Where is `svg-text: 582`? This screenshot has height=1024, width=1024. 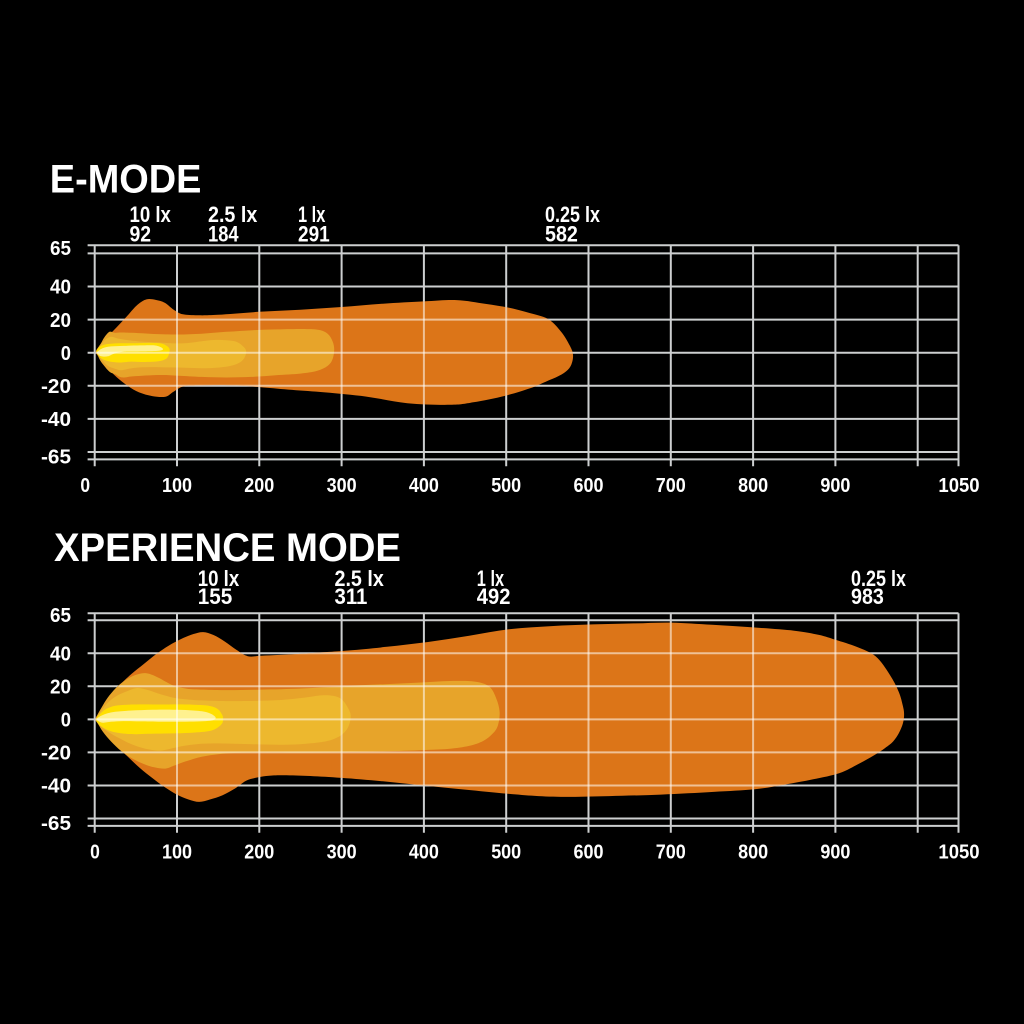 svg-text: 582 is located at coordinates (561, 233).